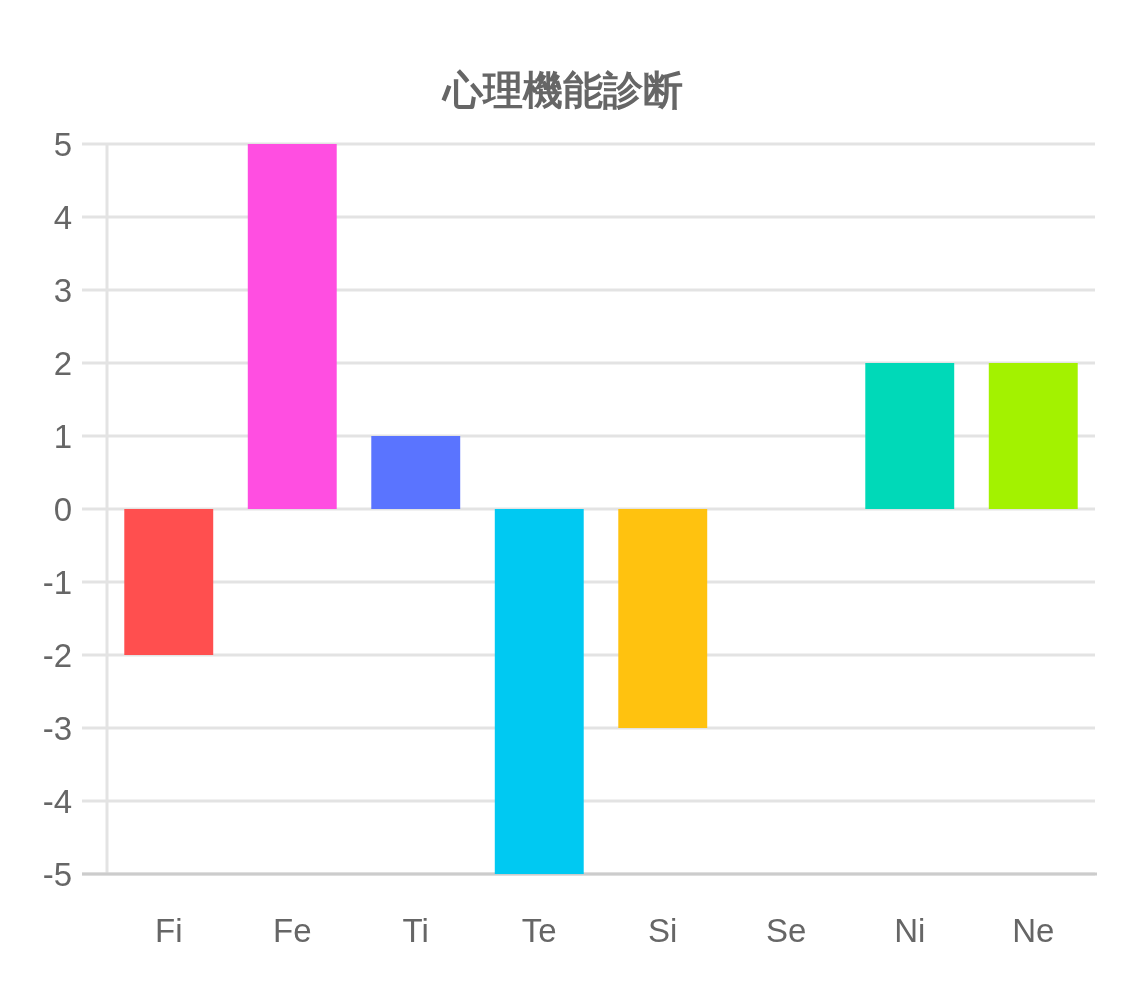 The image size is (1125, 990). Describe the element at coordinates (57, 728) in the screenshot. I see `y-tick-label: -3` at that location.